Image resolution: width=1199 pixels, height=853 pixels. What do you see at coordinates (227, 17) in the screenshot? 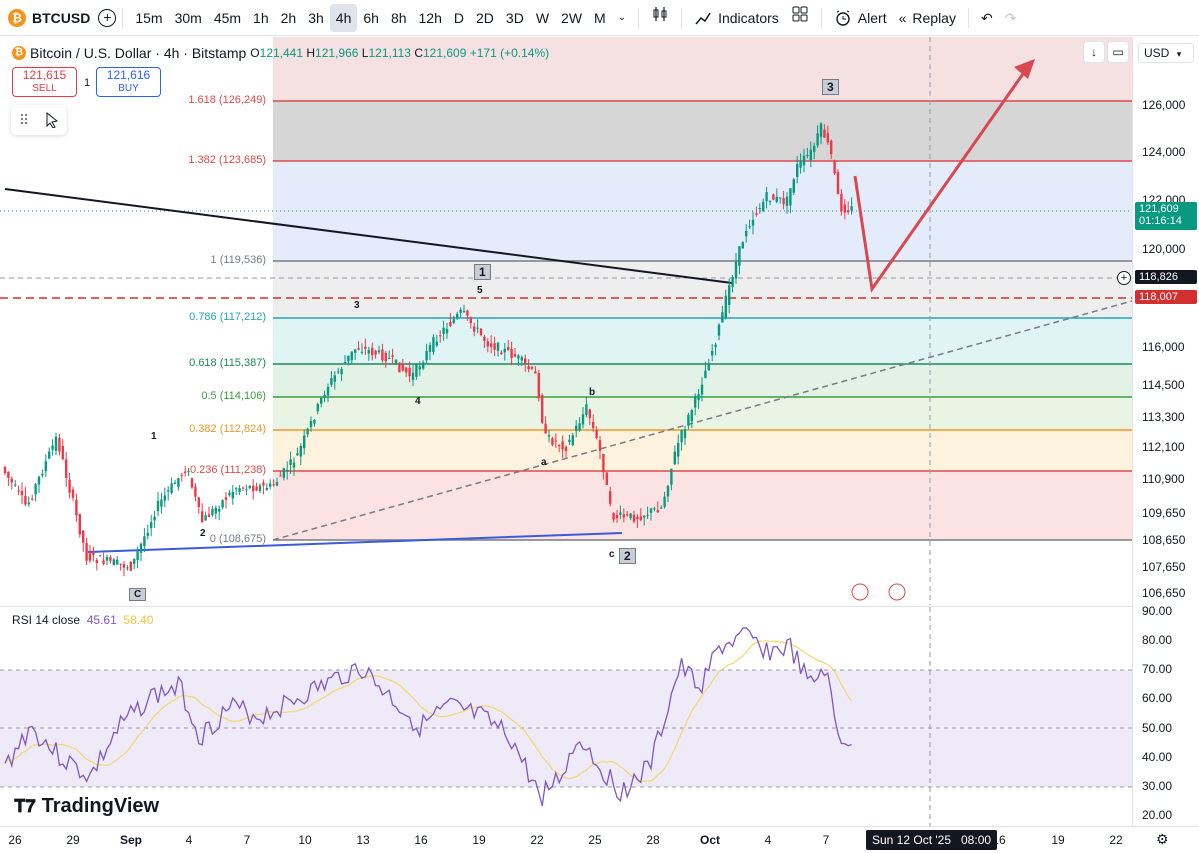
I see `timeframe-45m: 45m` at bounding box center [227, 17].